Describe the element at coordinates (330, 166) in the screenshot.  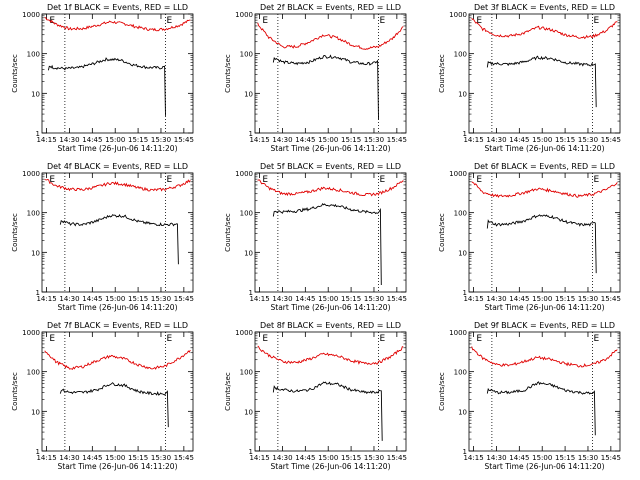
I see `panel-title: Det 5f BLACK = Events, RED = LLD` at that location.